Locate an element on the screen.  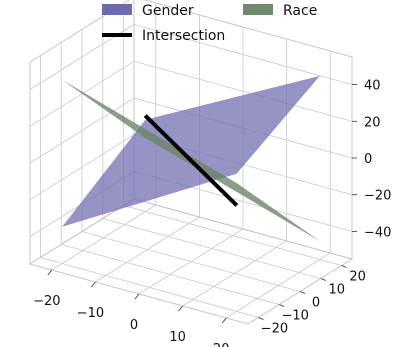
x-tick-label-0: −20 is located at coordinates (46, 301).